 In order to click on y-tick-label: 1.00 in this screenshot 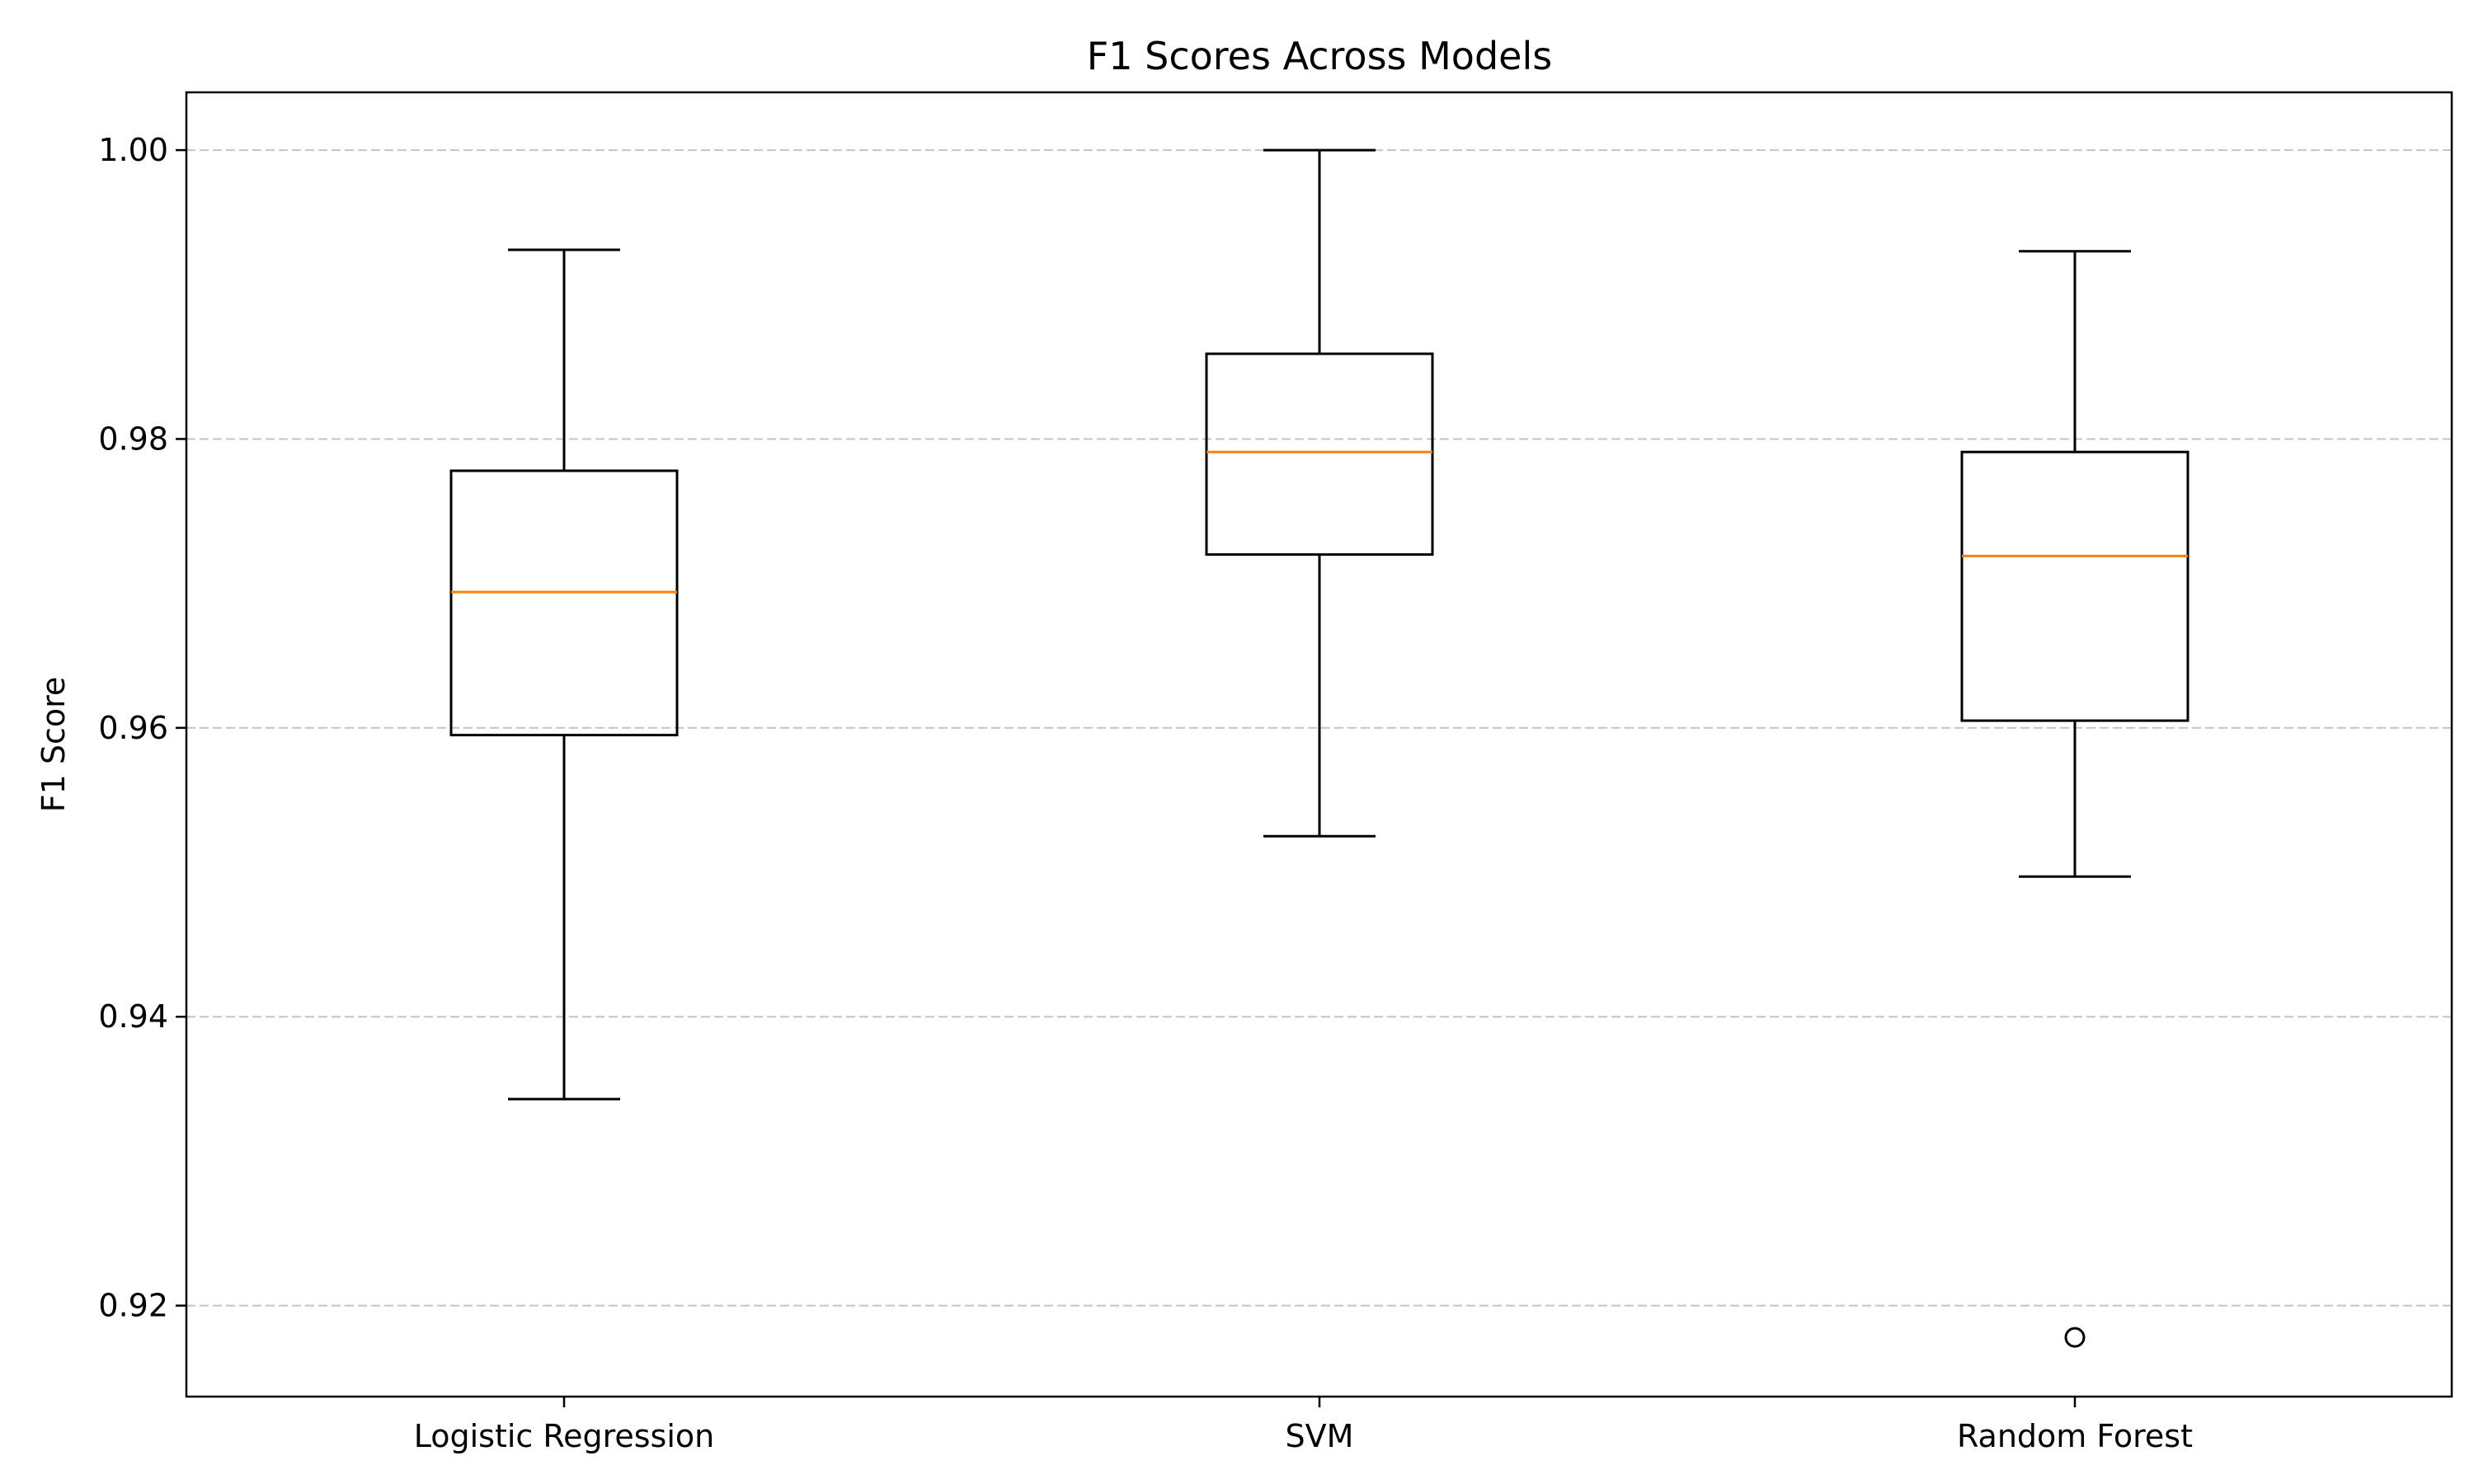, I will do `click(133, 150)`.